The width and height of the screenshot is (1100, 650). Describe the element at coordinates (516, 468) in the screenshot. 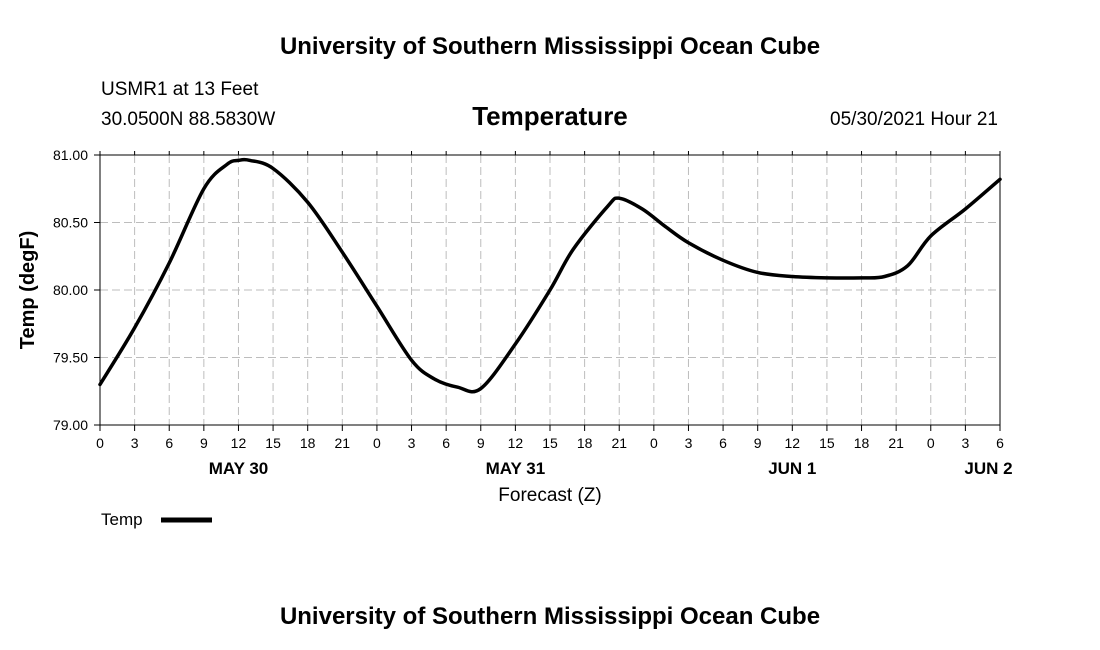

I see `date-label: MAY 31` at that location.